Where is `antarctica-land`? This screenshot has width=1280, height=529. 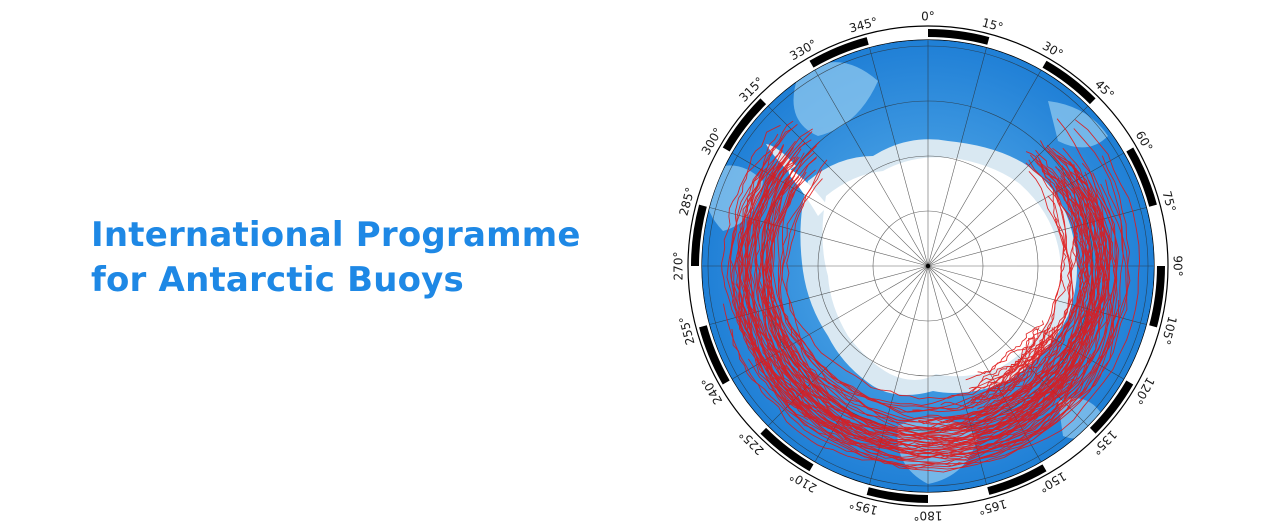 antarctica-land is located at coordinates (942, 268).